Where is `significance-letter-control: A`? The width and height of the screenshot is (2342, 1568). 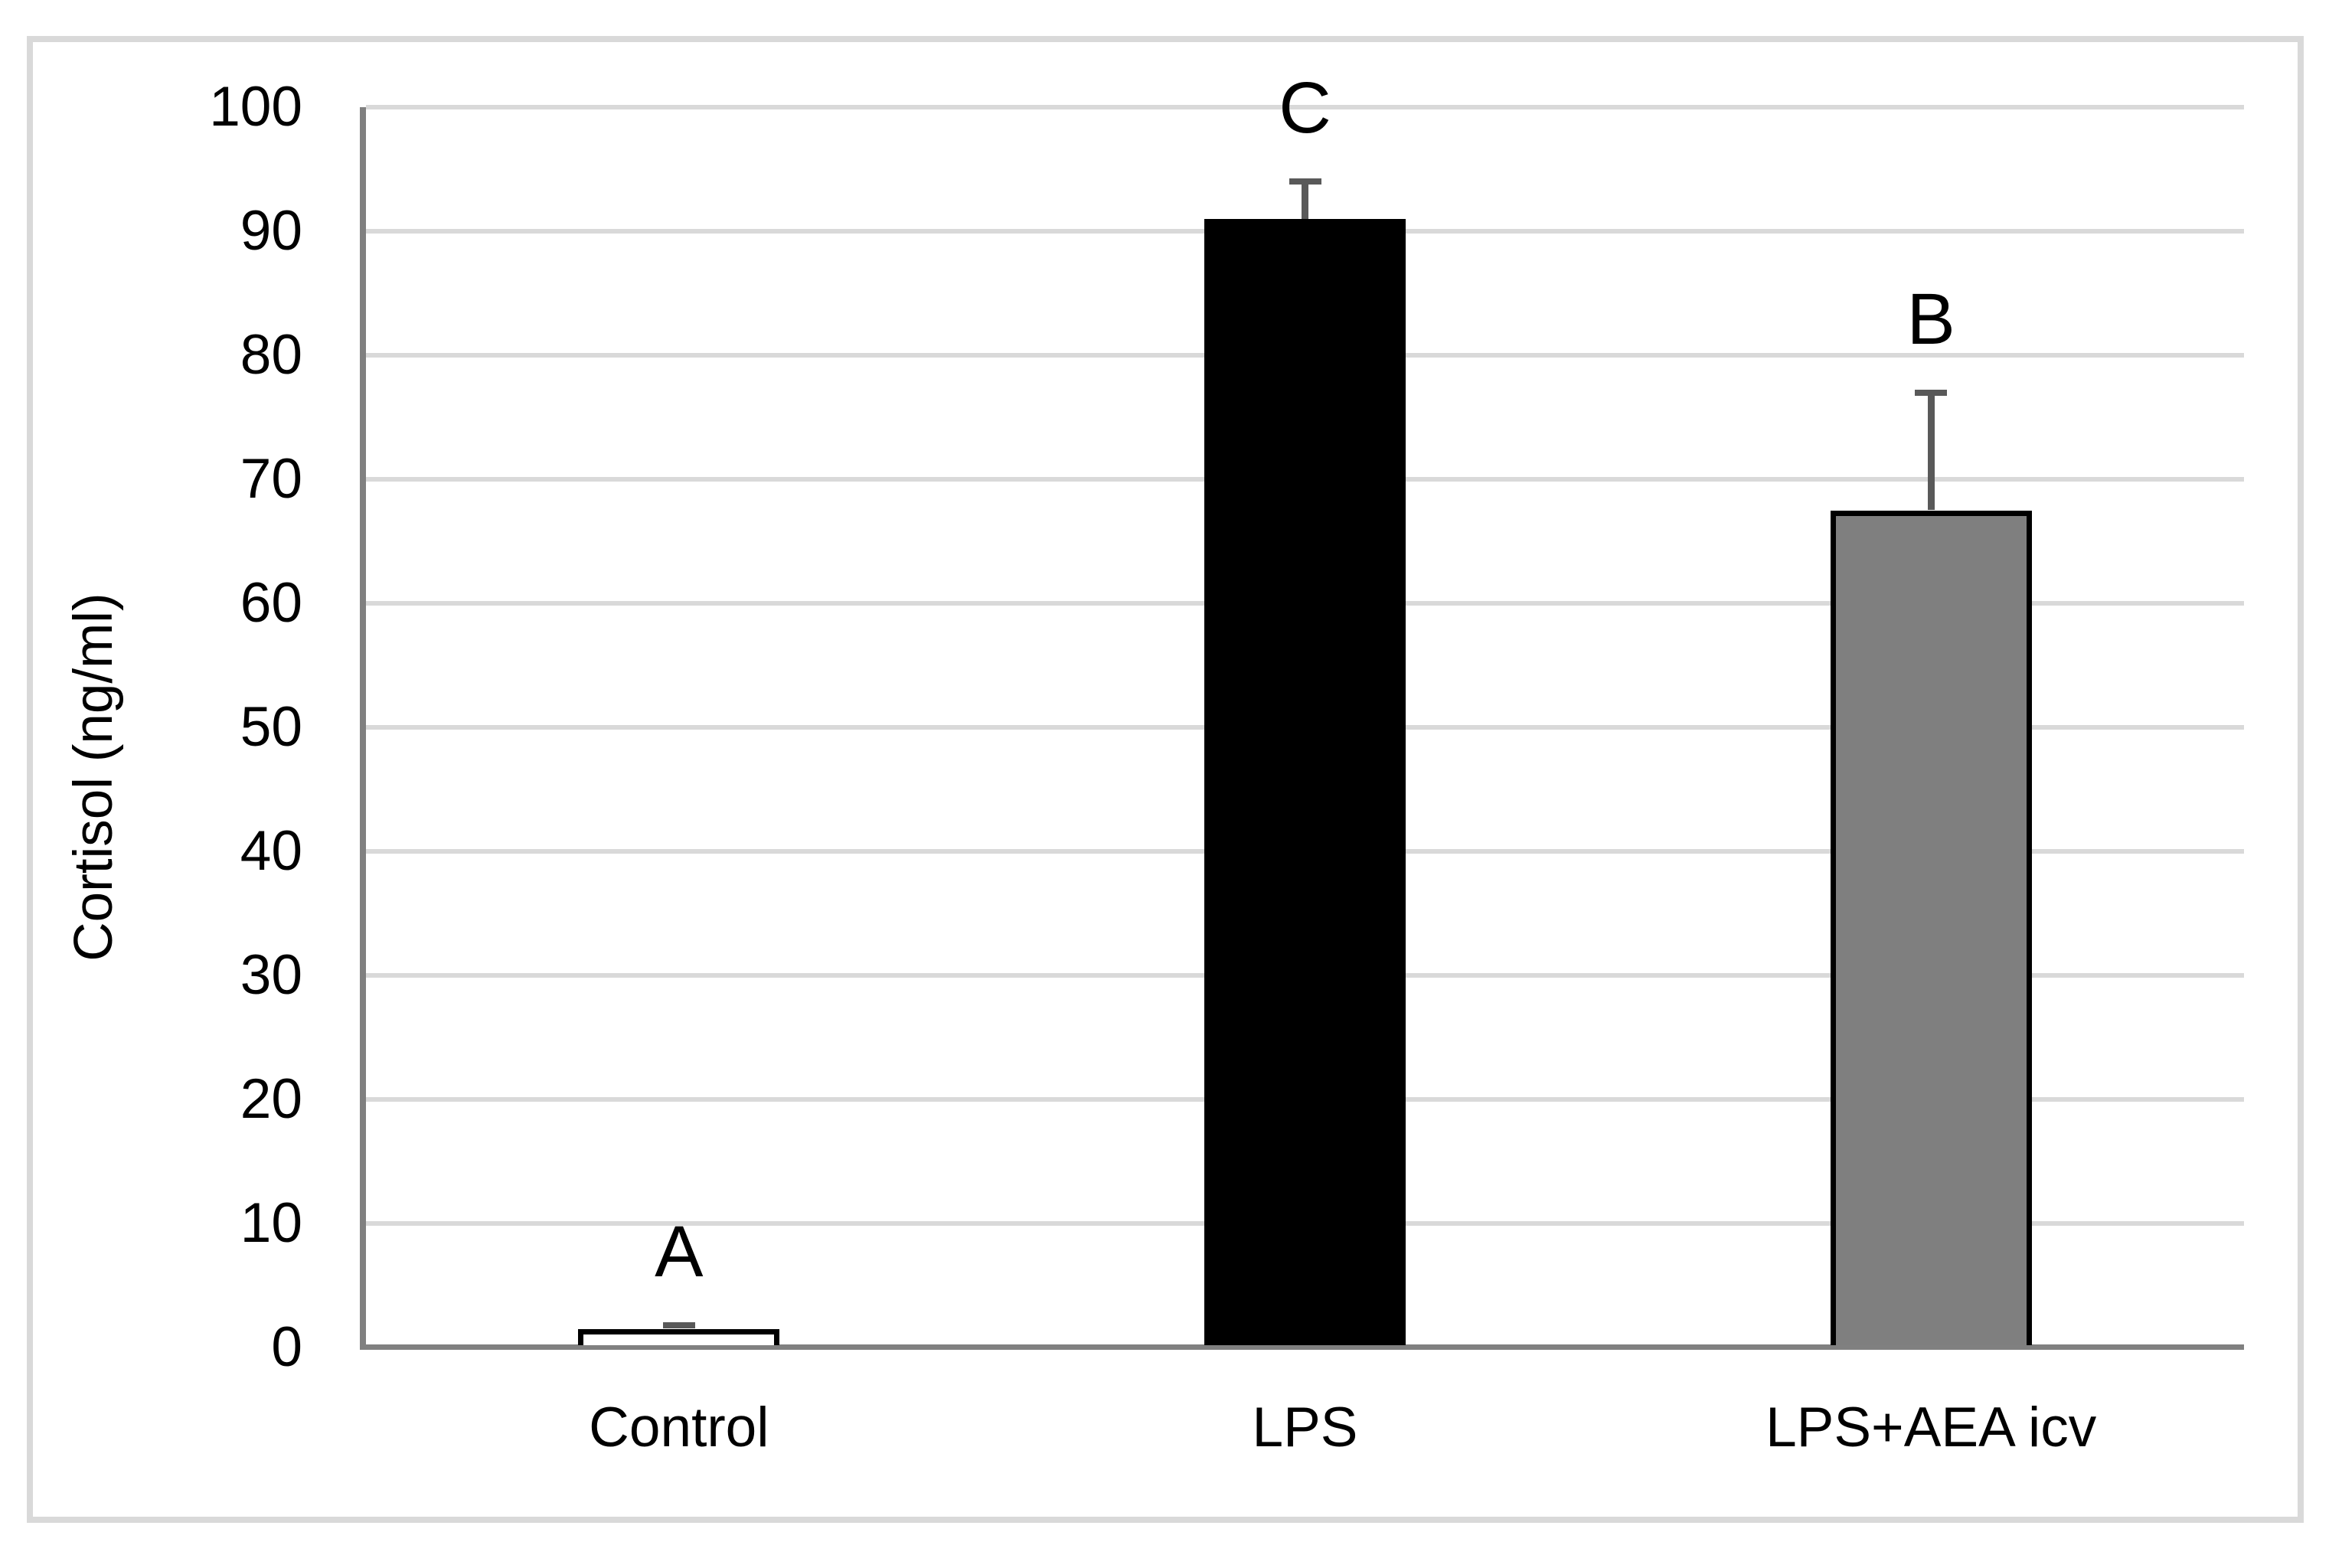 significance-letter-control: A is located at coordinates (679, 1251).